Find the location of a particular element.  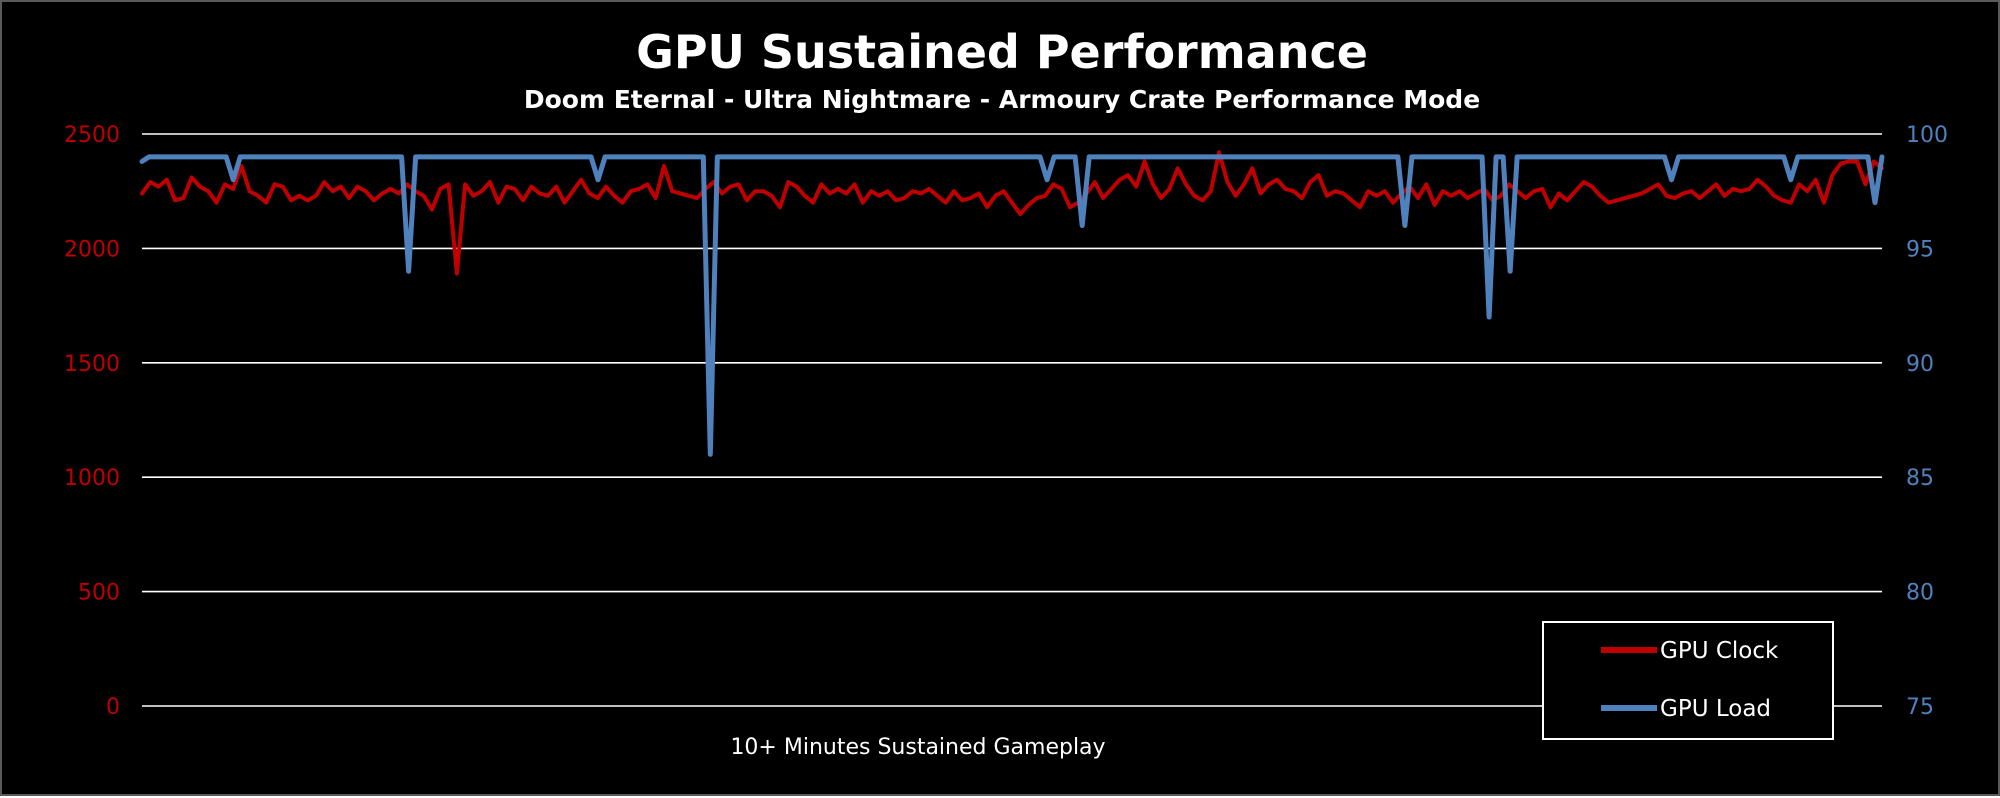

y-right-tick-label: 95 is located at coordinates (1920, 249).